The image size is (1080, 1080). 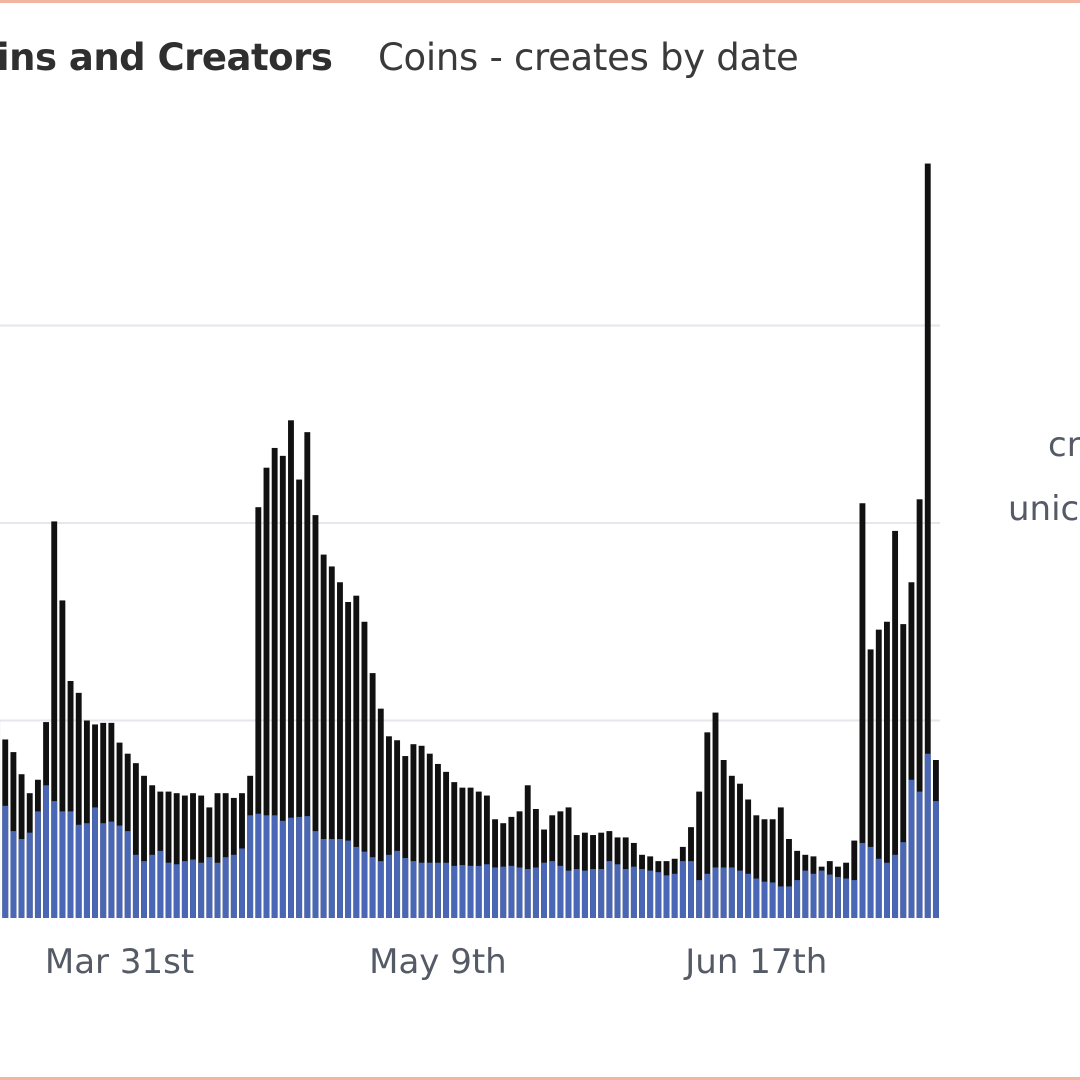 What do you see at coordinates (1044, 477) in the screenshot?
I see `legend: cr unic` at bounding box center [1044, 477].